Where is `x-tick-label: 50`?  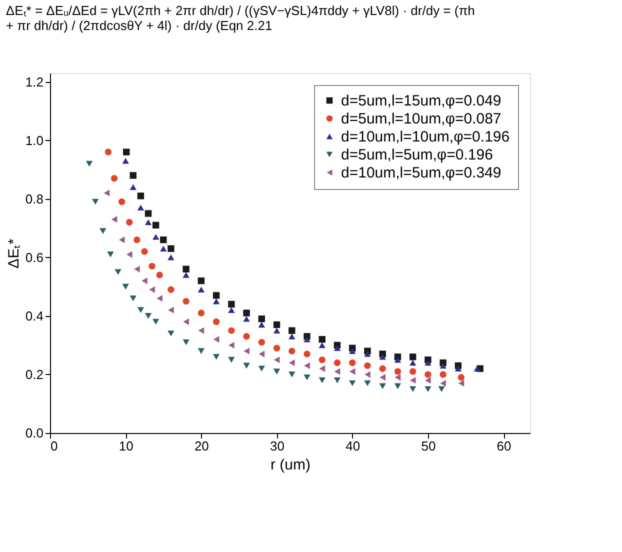 x-tick-label: 50 is located at coordinates (428, 446).